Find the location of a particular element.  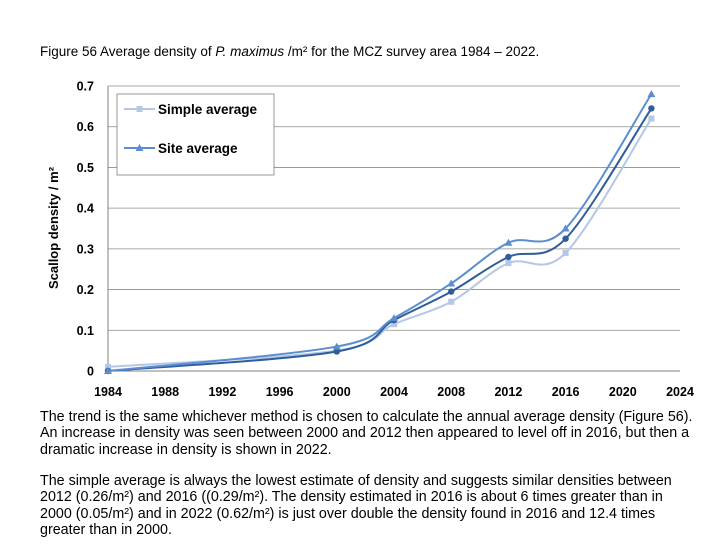

legend: Simple average Site average is located at coordinates (195, 134).